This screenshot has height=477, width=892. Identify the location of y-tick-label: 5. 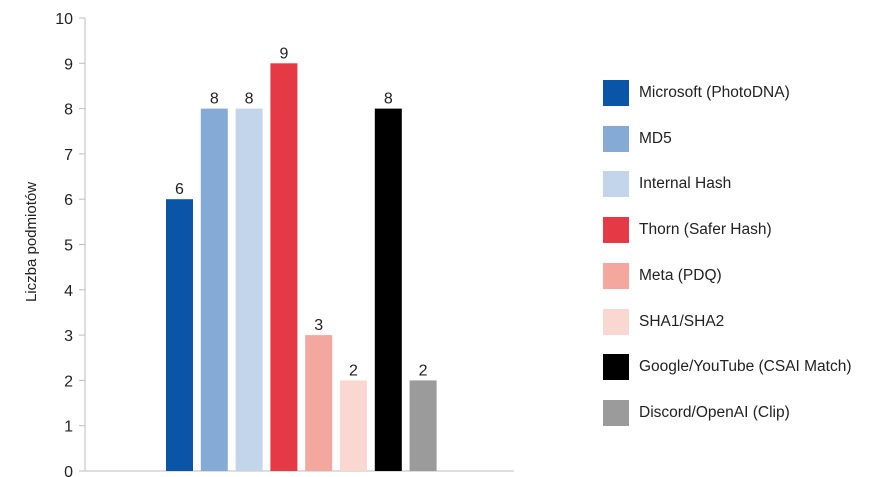
(68, 246).